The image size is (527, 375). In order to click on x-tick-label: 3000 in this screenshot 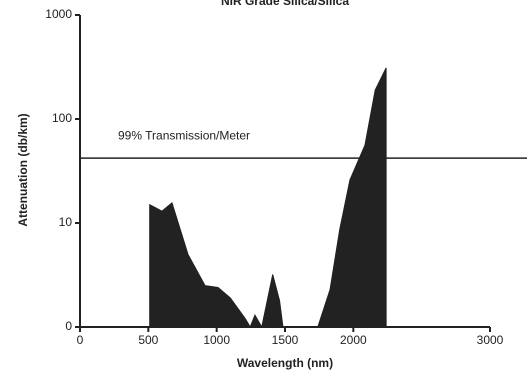, I will do `click(490, 340)`.